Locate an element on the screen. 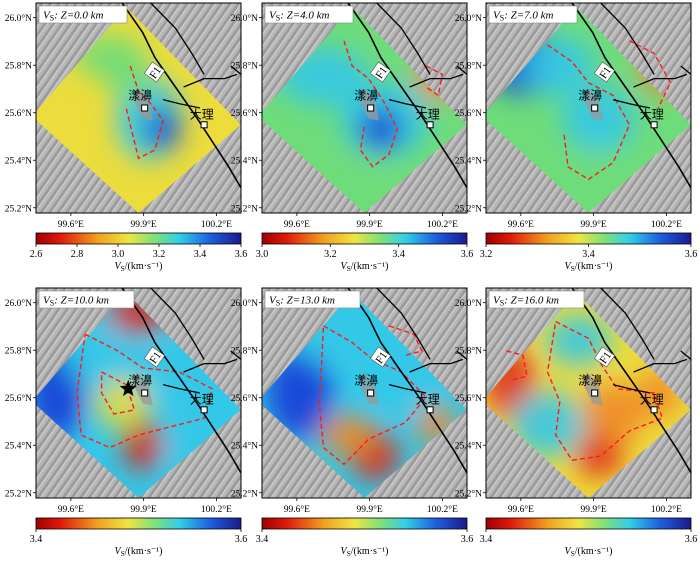 Image resolution: width=700 pixels, height=570 pixels. colorbar-unit: VS/(km·s⁻¹) is located at coordinates (365, 552).